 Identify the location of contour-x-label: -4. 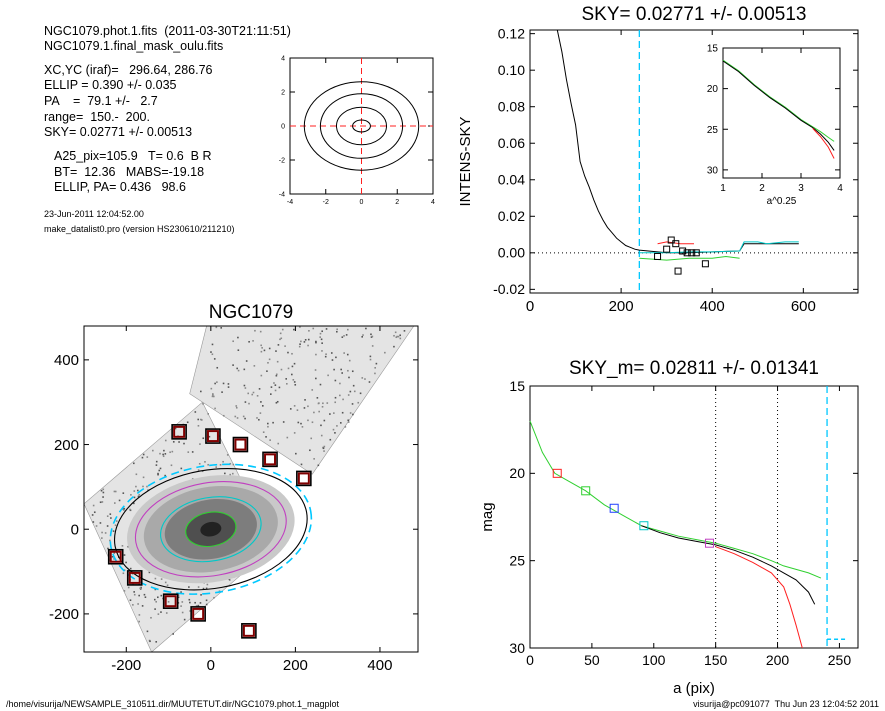
(290, 202).